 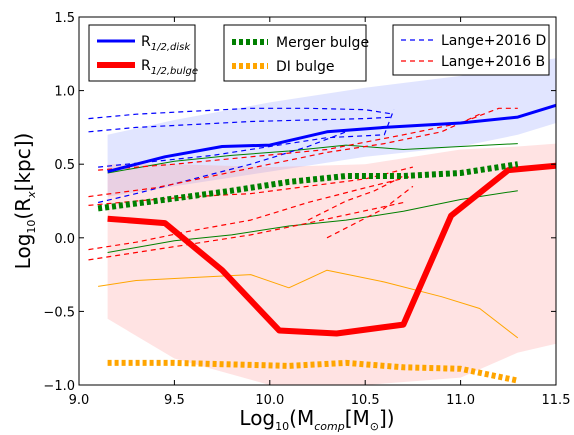 I want to click on legend-lange: Lange+2016 D Lange+2016 B, so click(x=471, y=50).